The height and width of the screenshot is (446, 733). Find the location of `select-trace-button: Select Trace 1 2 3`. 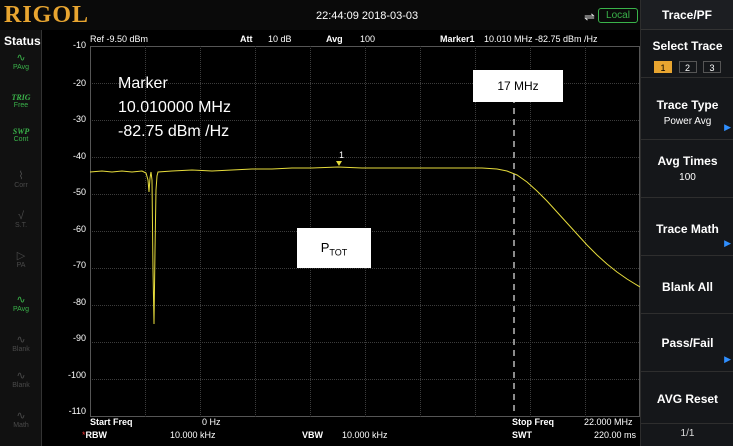

select-trace-button: Select Trace 1 2 3 is located at coordinates (687, 54).